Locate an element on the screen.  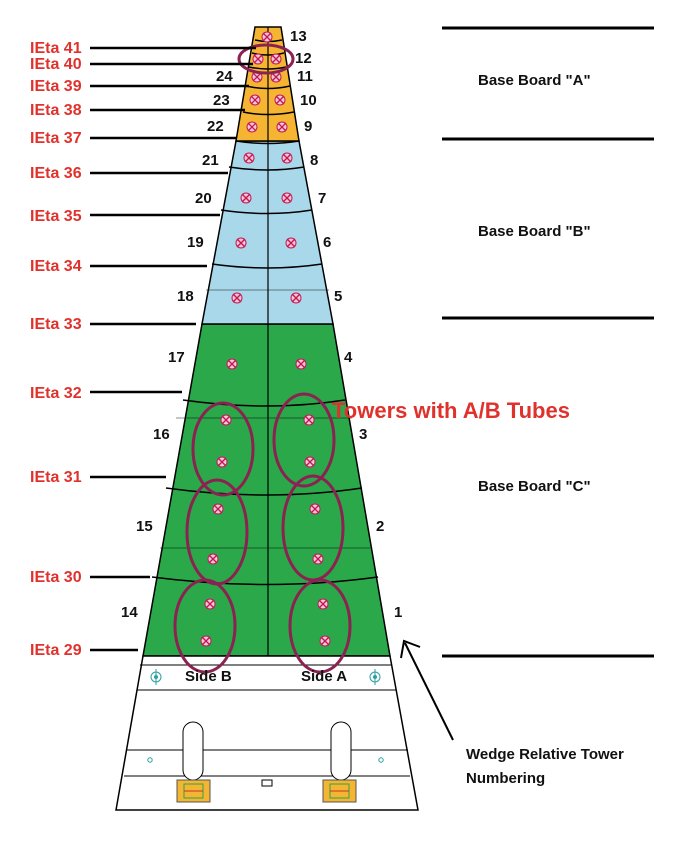
ieta-label-36: IEta 36 is located at coordinates (56, 173).